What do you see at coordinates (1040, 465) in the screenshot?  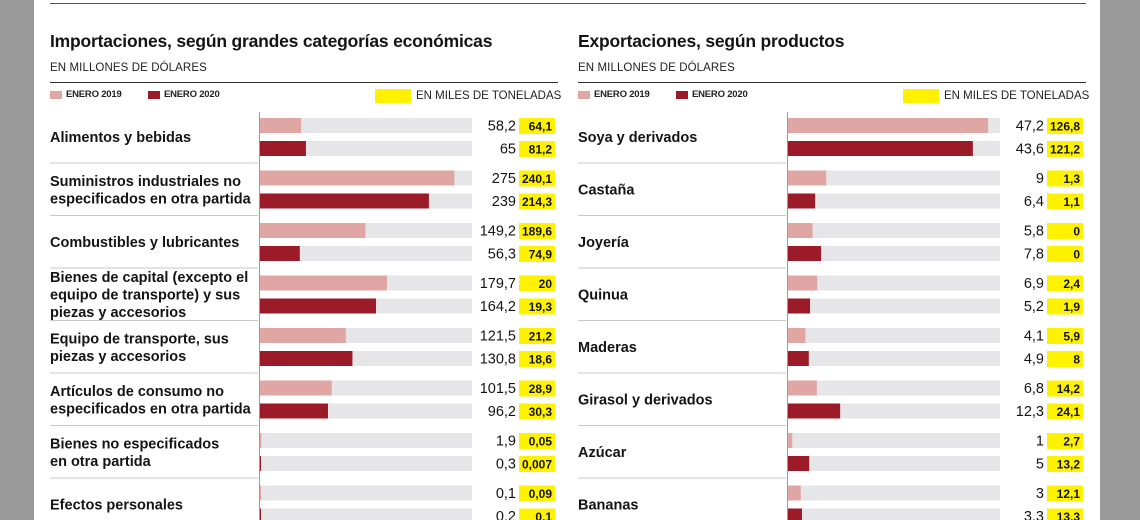 I see `value-label: 5` at bounding box center [1040, 465].